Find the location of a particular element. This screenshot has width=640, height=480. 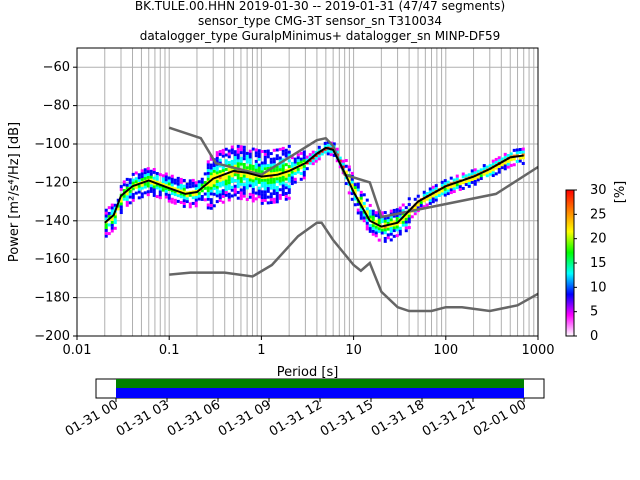

colorbar-tick-label: 5 is located at coordinates (594, 312).